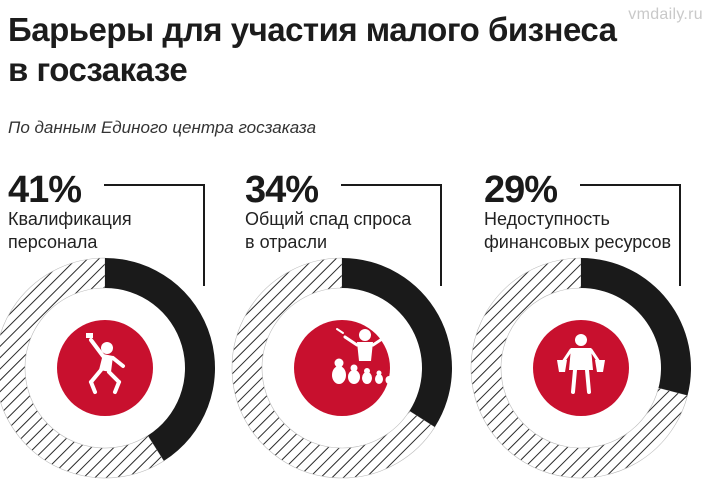  I want to click on title-line-2: в госзаказе, so click(98, 69).